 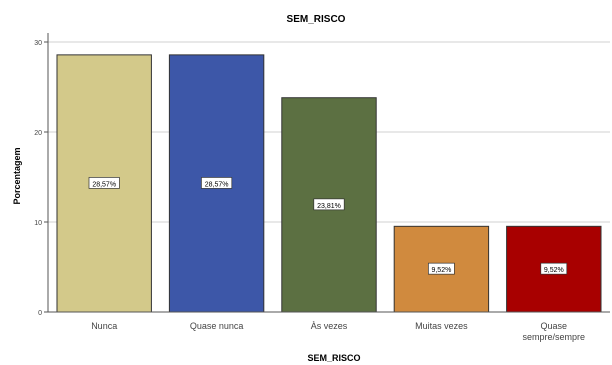 I want to click on data-label: 23,81%, so click(x=329, y=206).